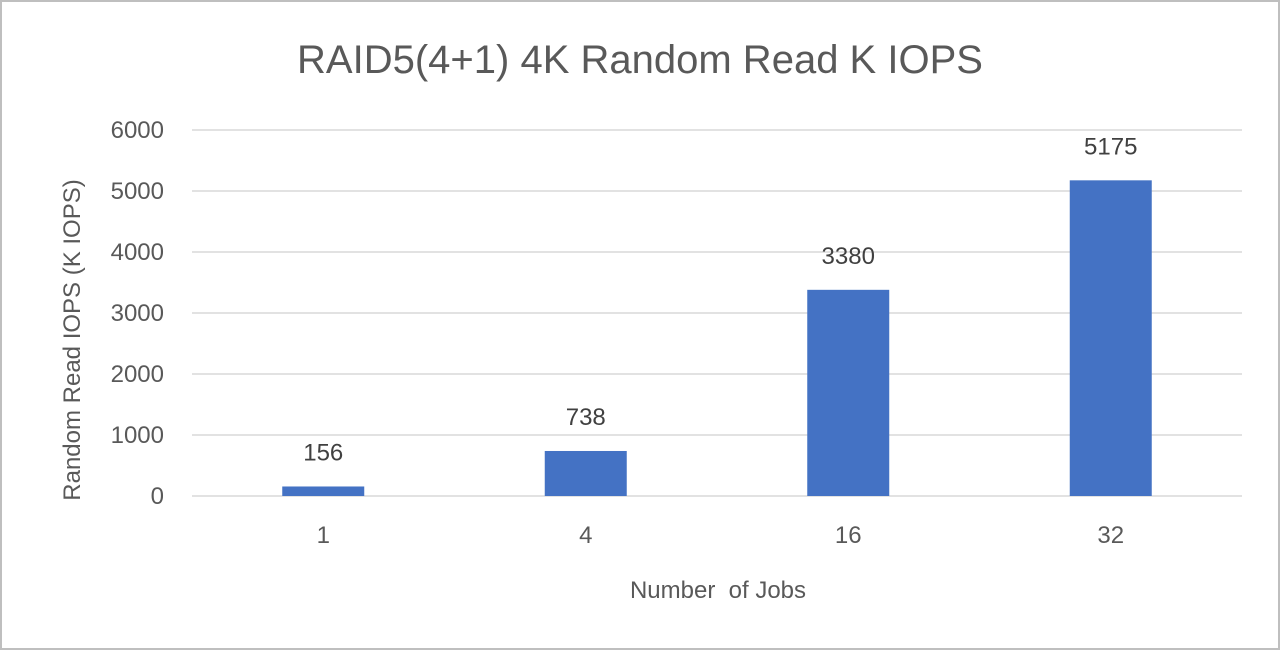 This screenshot has width=1280, height=650. What do you see at coordinates (323, 452) in the screenshot?
I see `data-label: 156` at bounding box center [323, 452].